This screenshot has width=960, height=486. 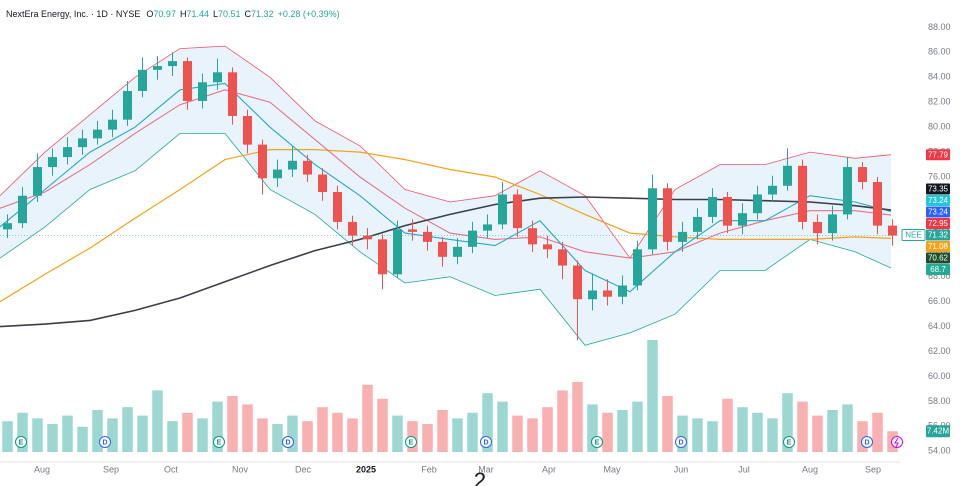 What do you see at coordinates (681, 469) in the screenshot?
I see `x-tick-label: Jun` at bounding box center [681, 469].